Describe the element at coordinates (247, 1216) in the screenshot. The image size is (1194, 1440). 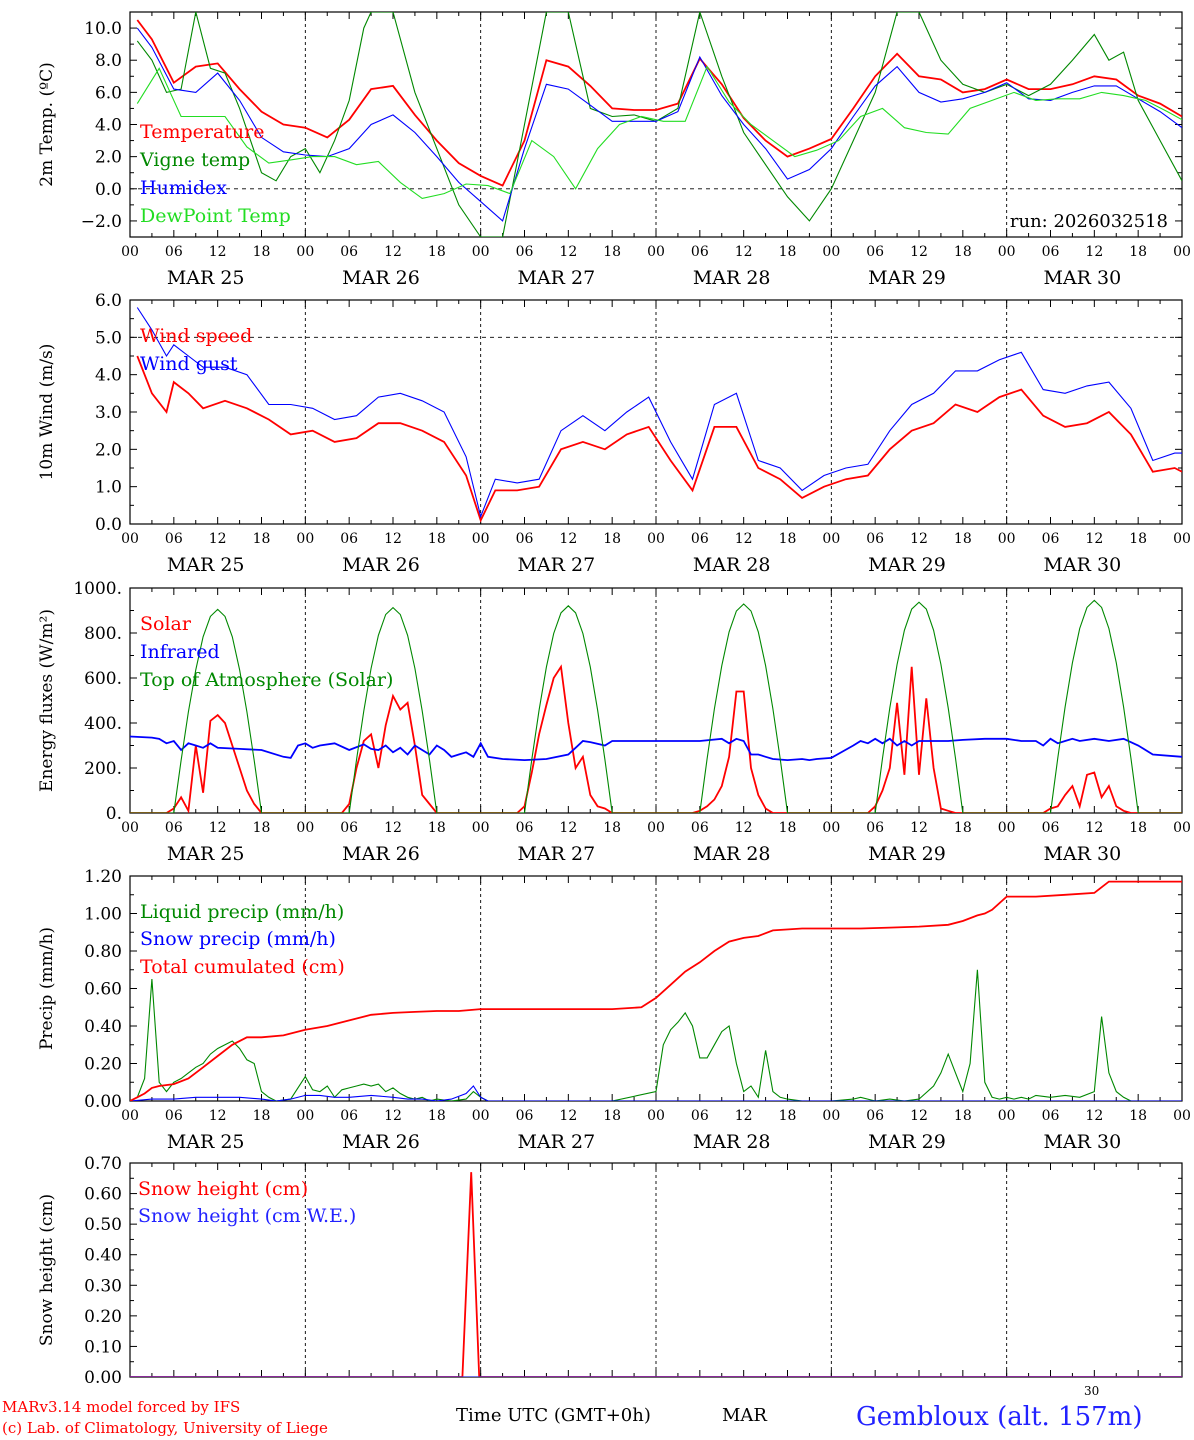
I see `legend-entry: Snow height (cm W.E.)` at that location.